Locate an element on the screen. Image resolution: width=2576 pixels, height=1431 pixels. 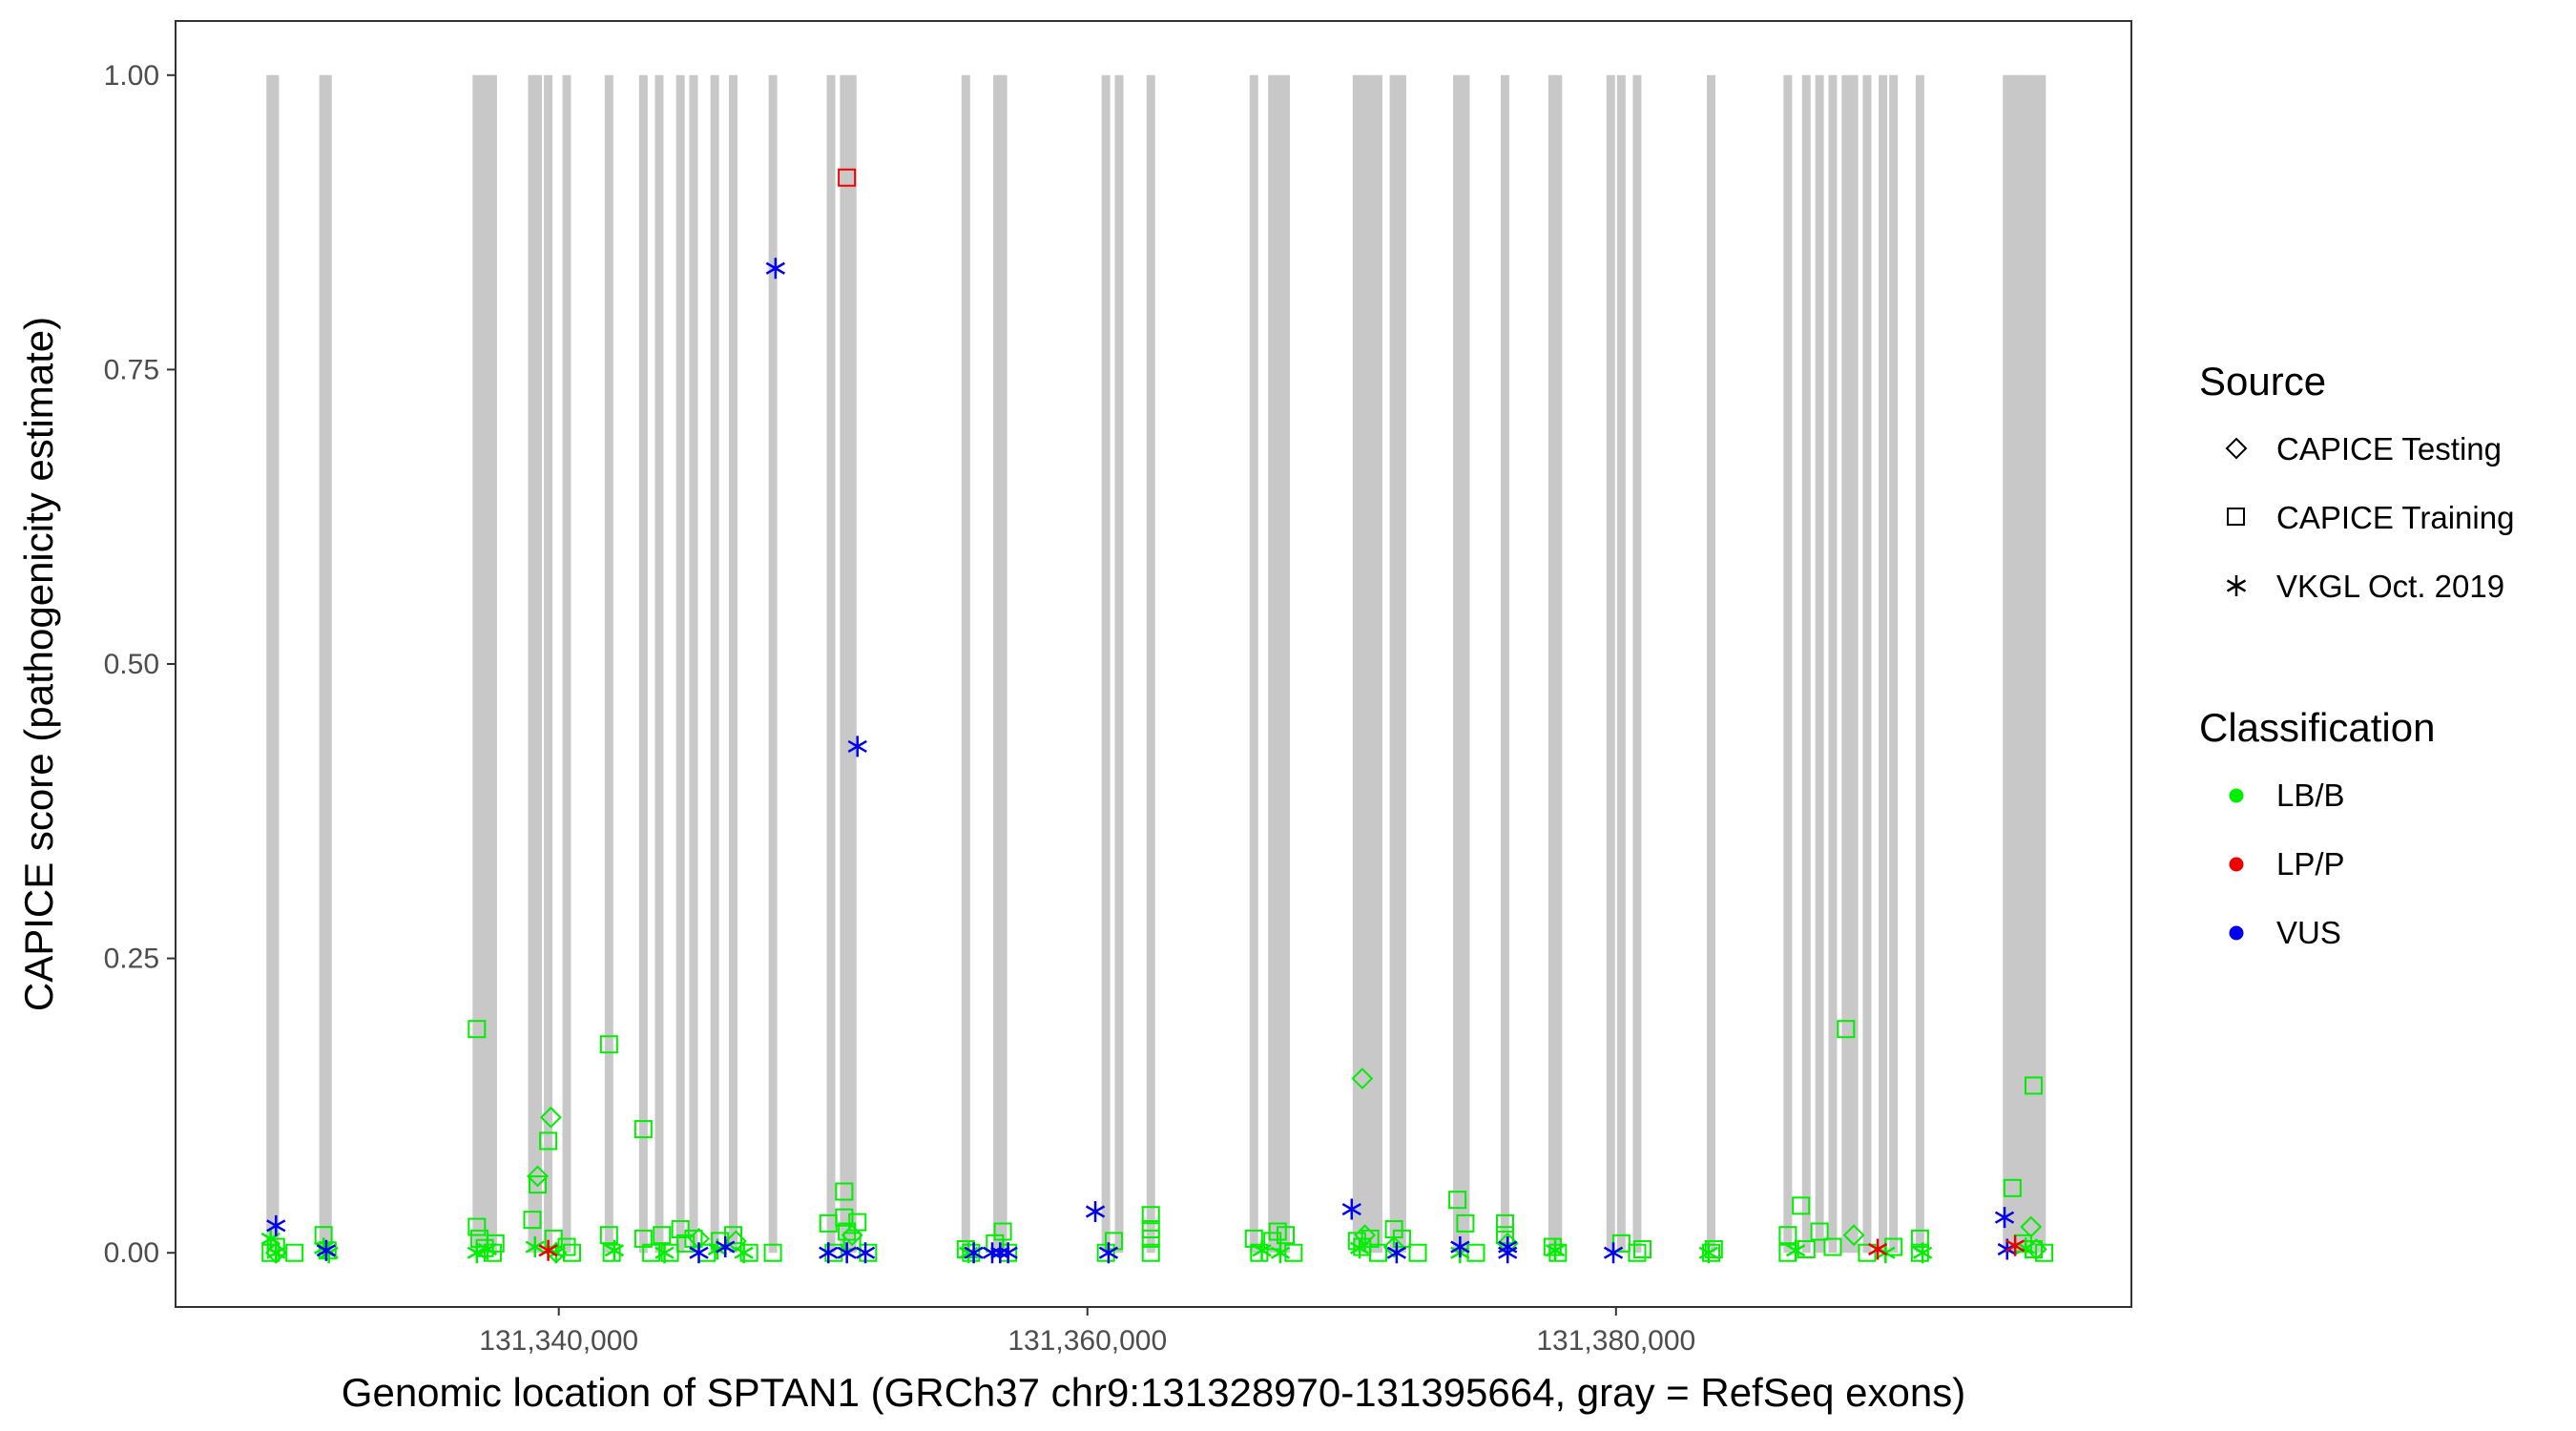
legend-classification-title: Classification is located at coordinates (2317, 727).